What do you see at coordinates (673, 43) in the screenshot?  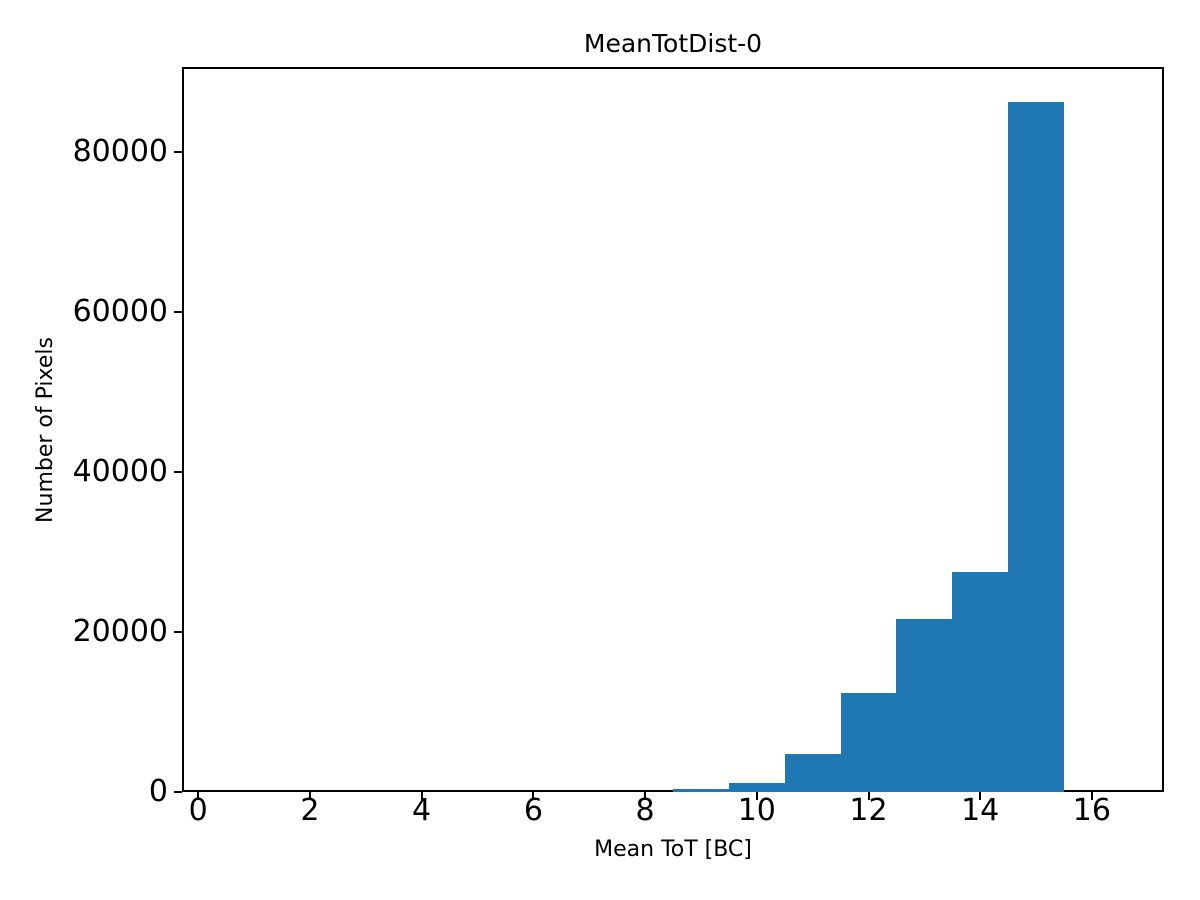 I see `chart-title: MeanTotDist-0` at bounding box center [673, 43].